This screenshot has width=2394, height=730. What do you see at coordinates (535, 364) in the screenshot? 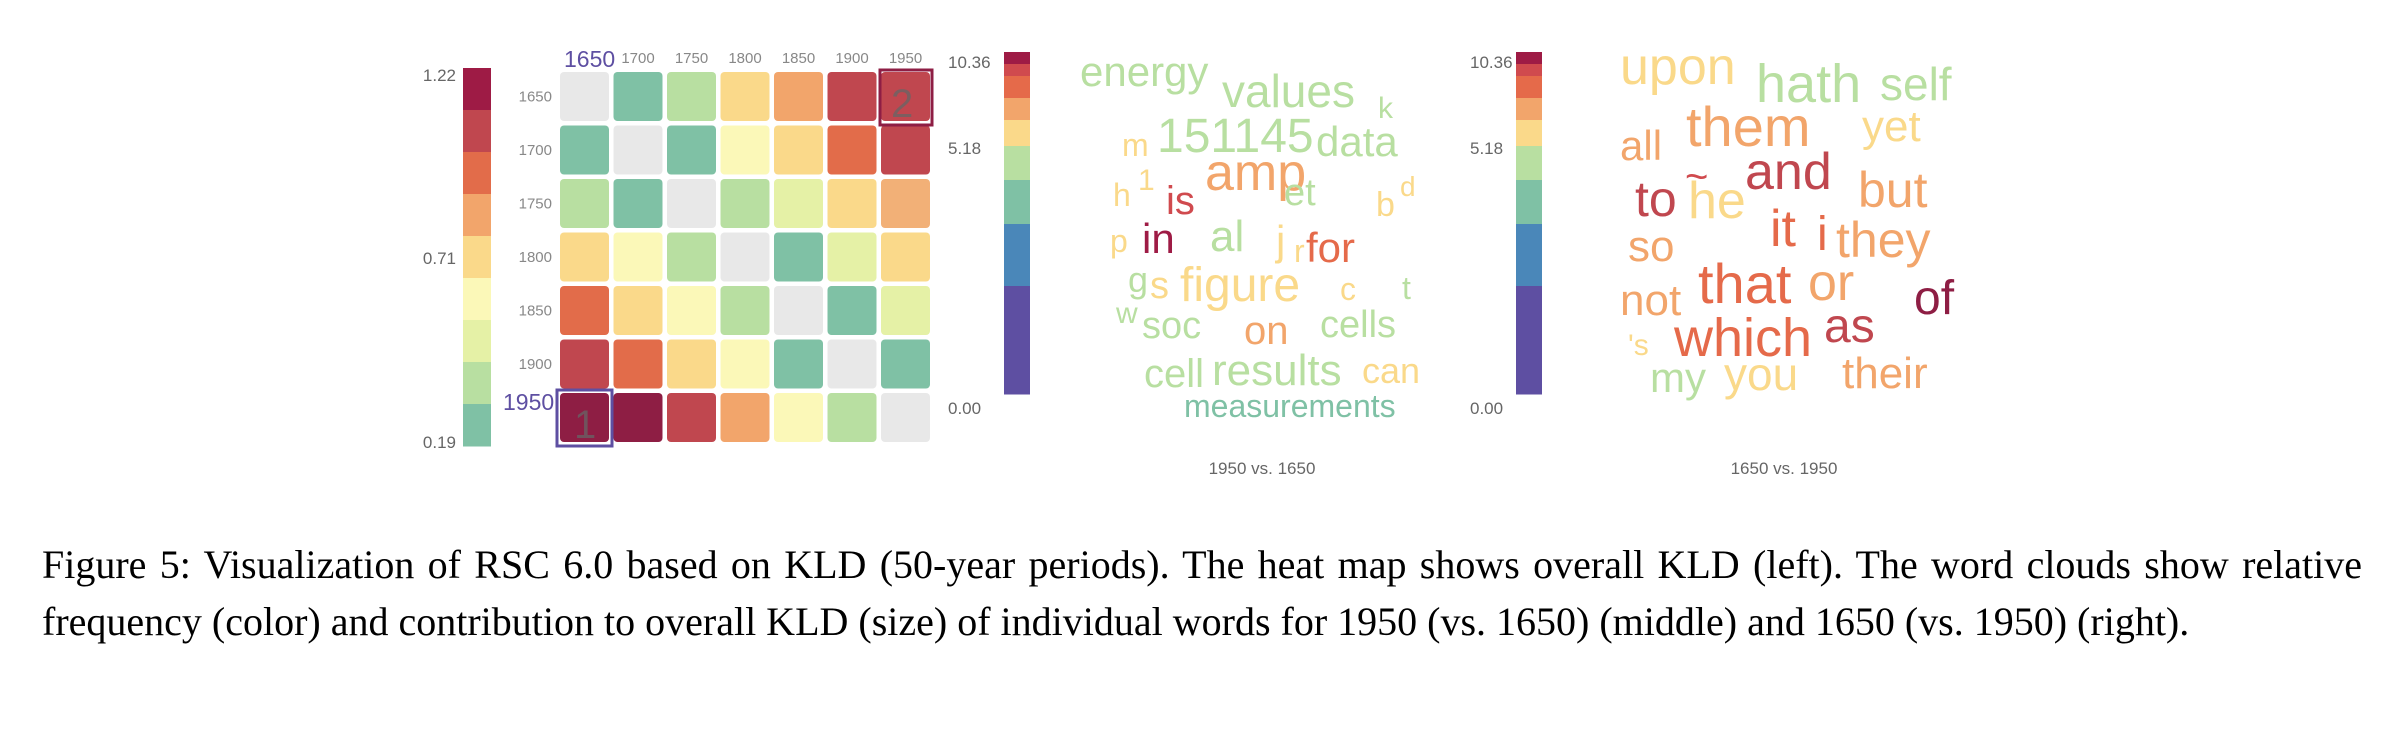
I see `heatmap-row-label: 1900` at bounding box center [535, 364].